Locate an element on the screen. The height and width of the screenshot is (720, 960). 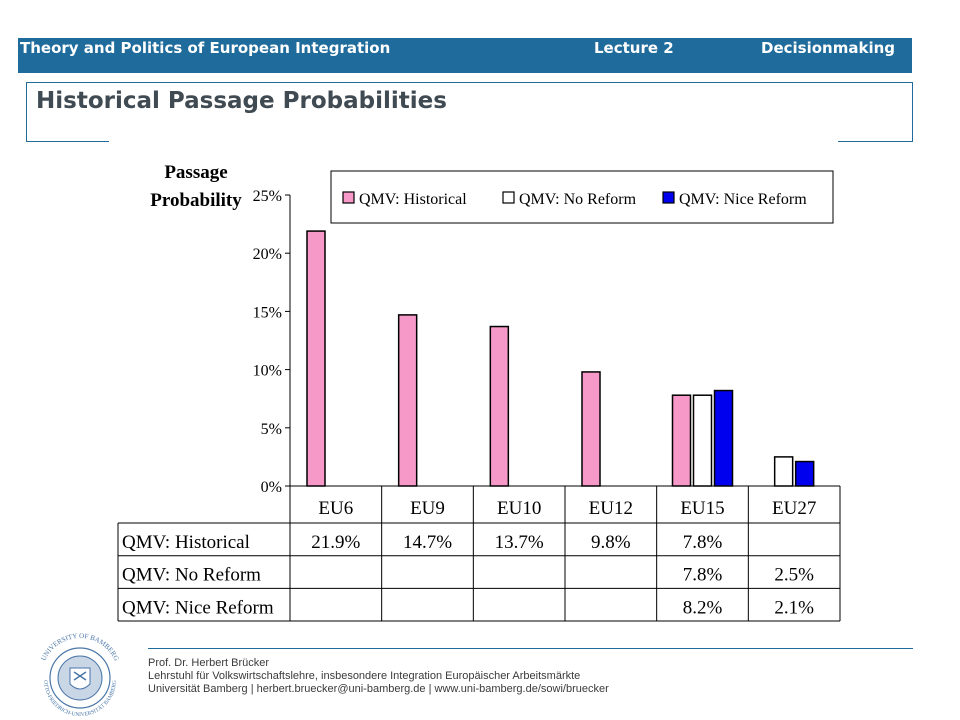
y-tick-label: 5% is located at coordinates (271, 429).